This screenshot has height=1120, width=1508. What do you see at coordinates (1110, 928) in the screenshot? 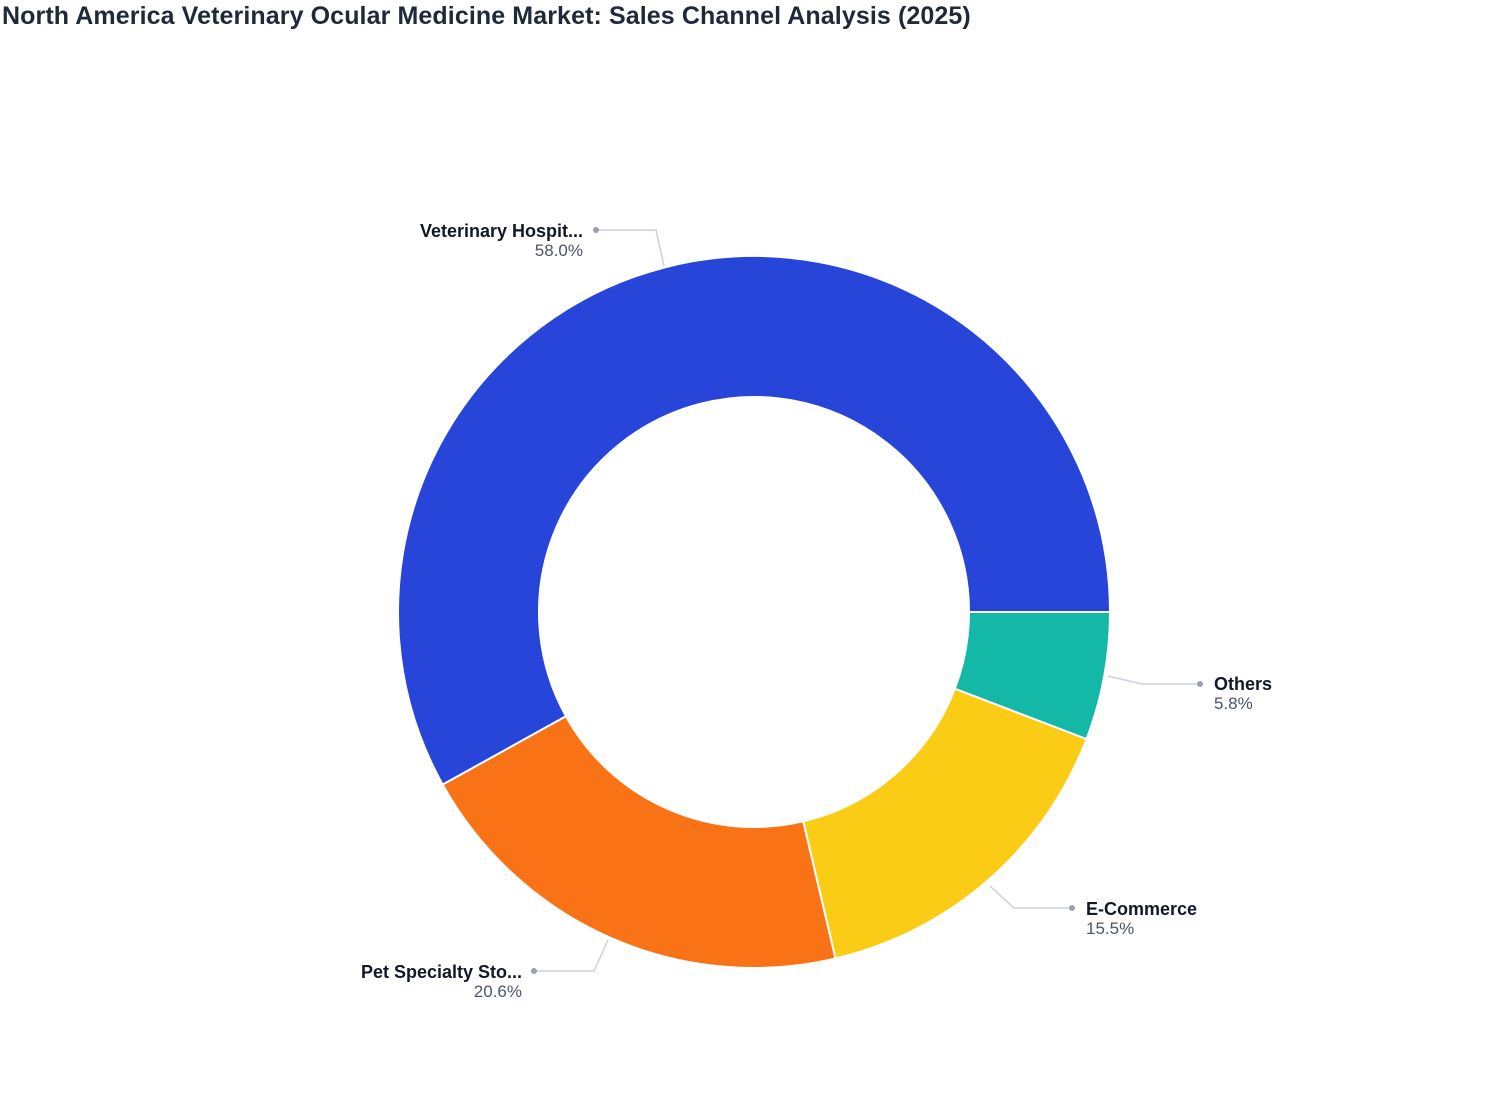
I see `label-value: 15.5%` at bounding box center [1110, 928].